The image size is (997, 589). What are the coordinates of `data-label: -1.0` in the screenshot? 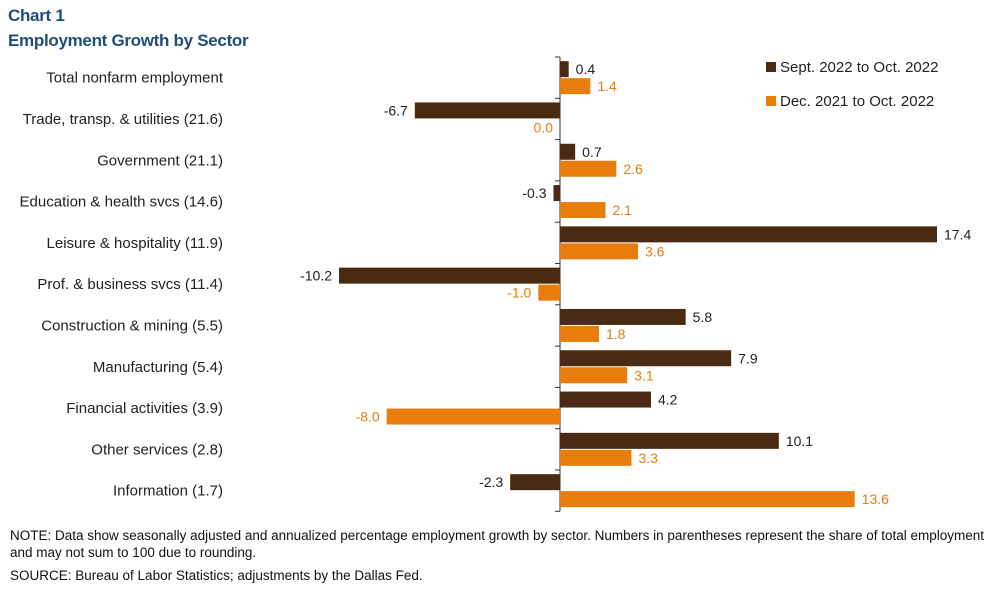 It's located at (519, 293).